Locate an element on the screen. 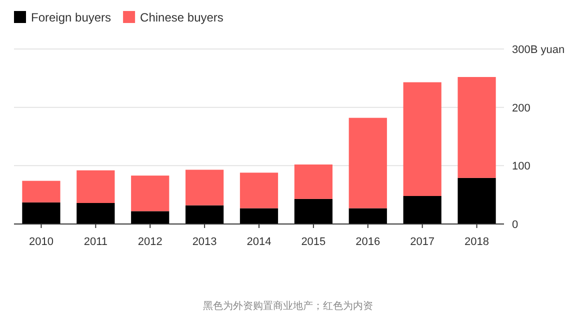 The height and width of the screenshot is (321, 576). x-tick-label: 2012 is located at coordinates (150, 242).